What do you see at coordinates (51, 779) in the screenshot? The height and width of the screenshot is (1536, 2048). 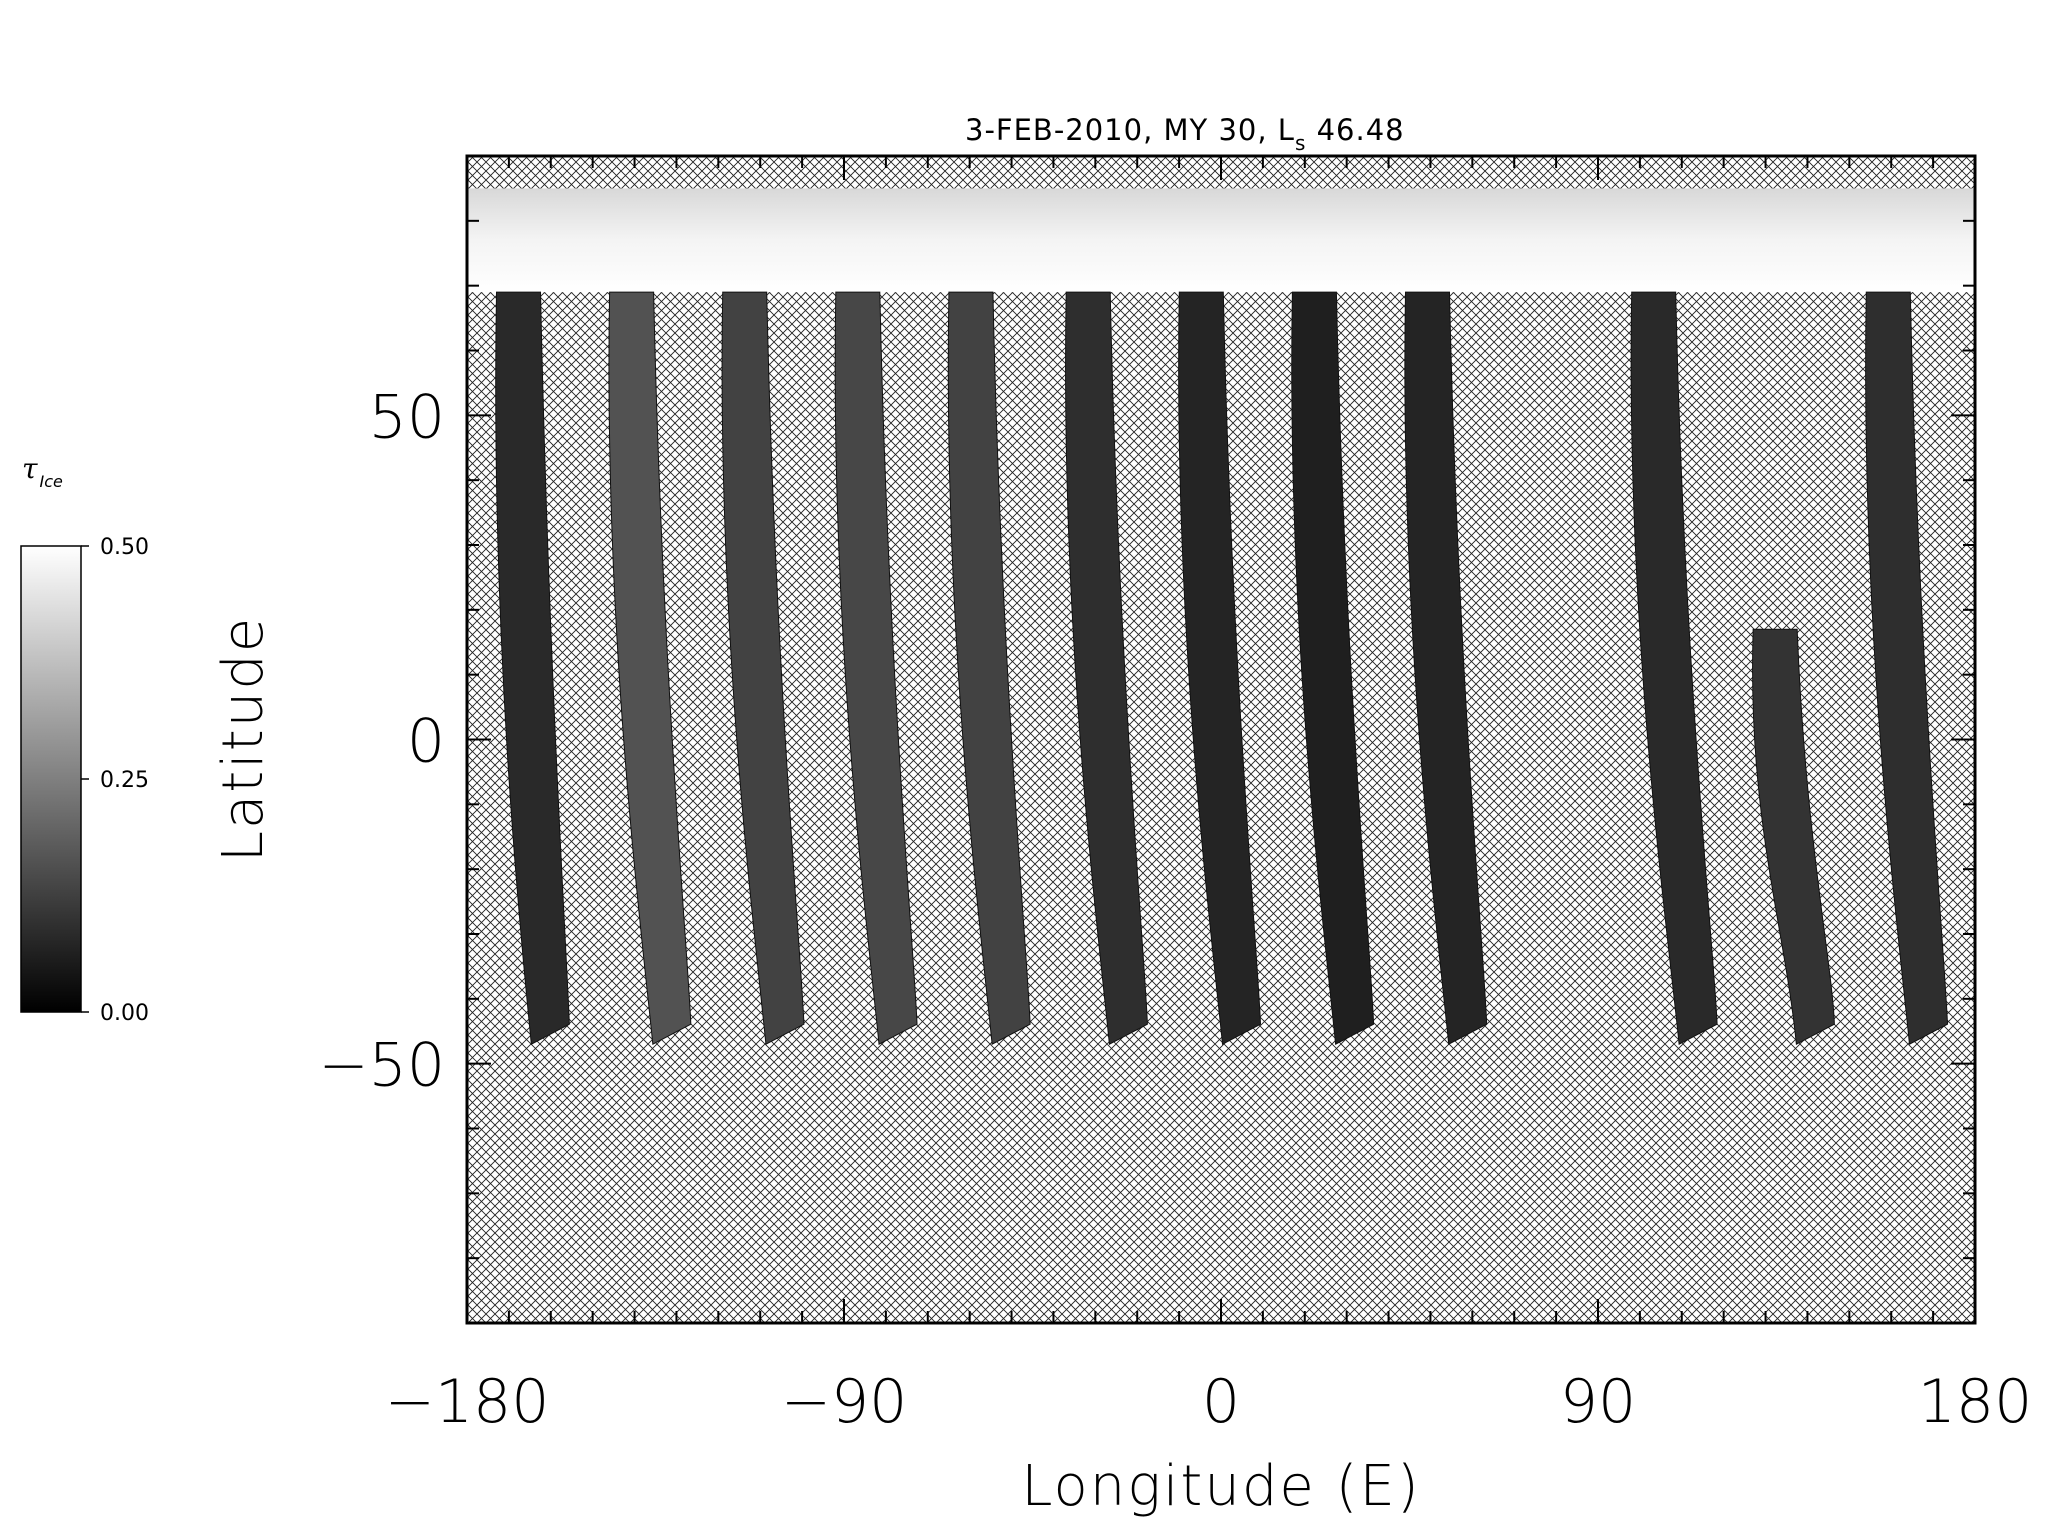 I see `colorbar-gradient` at bounding box center [51, 779].